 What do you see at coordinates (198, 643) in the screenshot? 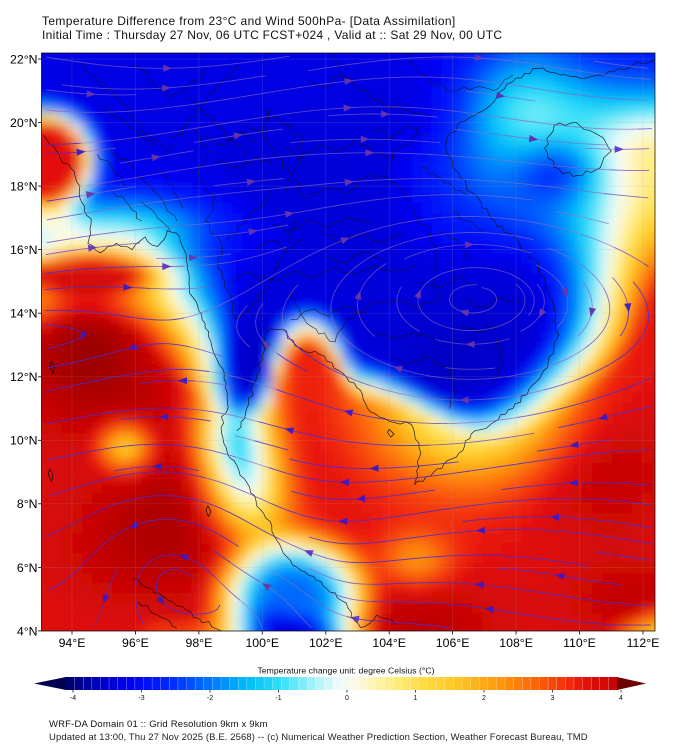
I see `svg-text: 98°E` at bounding box center [198, 643].